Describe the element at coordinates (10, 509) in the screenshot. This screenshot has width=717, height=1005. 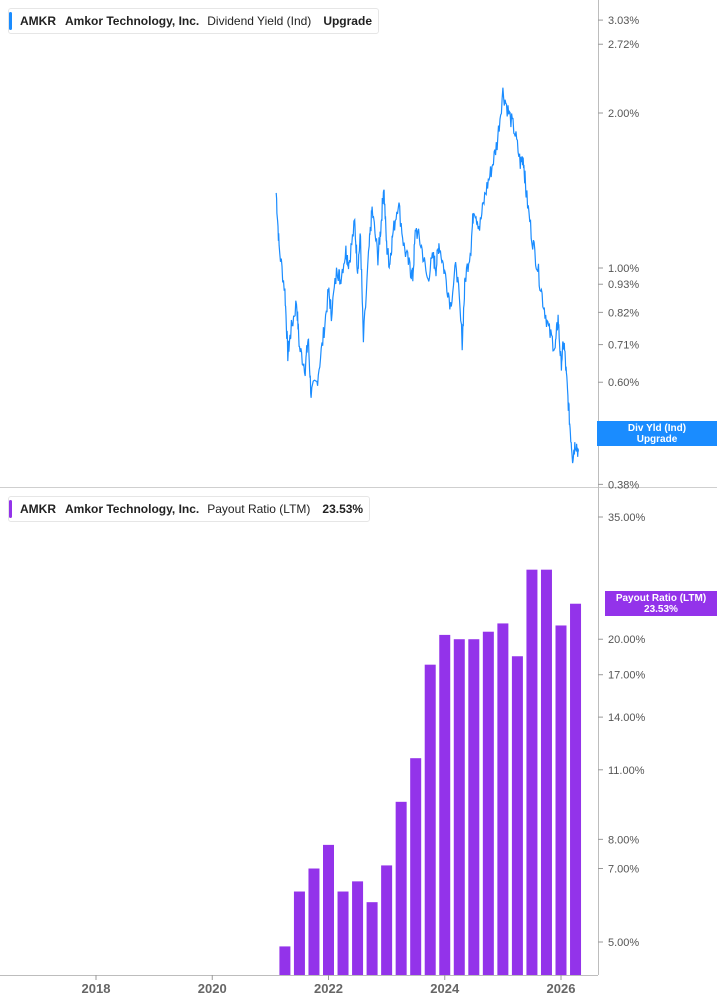
I see `bottom-legend-swatch` at that location.